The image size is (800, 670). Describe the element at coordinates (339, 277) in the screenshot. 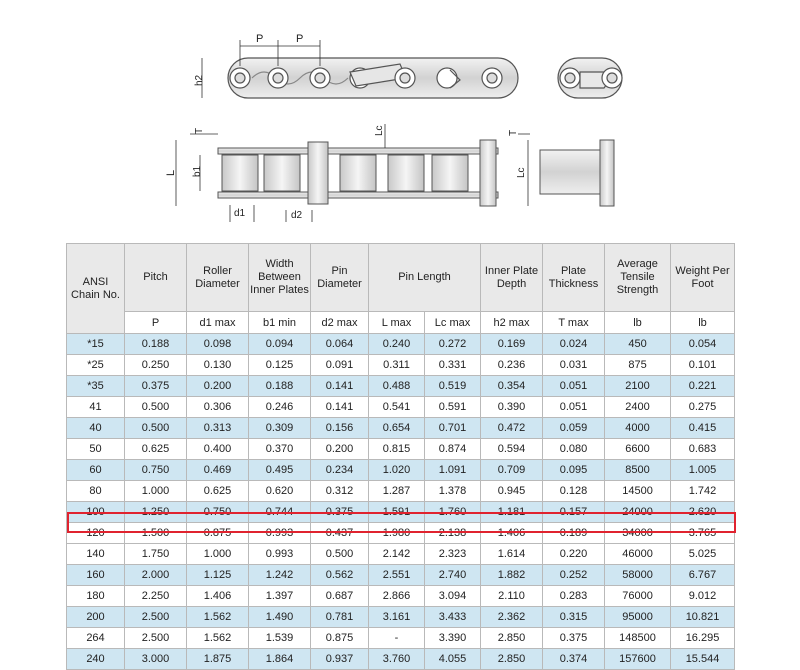

I see `header-pin-diameter: Pin Diameter` at that location.